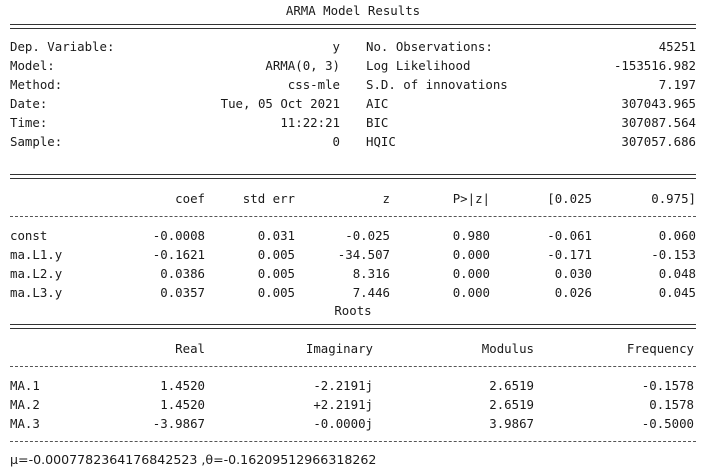 The width and height of the screenshot is (706, 473). What do you see at coordinates (673, 198) in the screenshot?
I see `coef-column-header: 0.975]` at bounding box center [673, 198].